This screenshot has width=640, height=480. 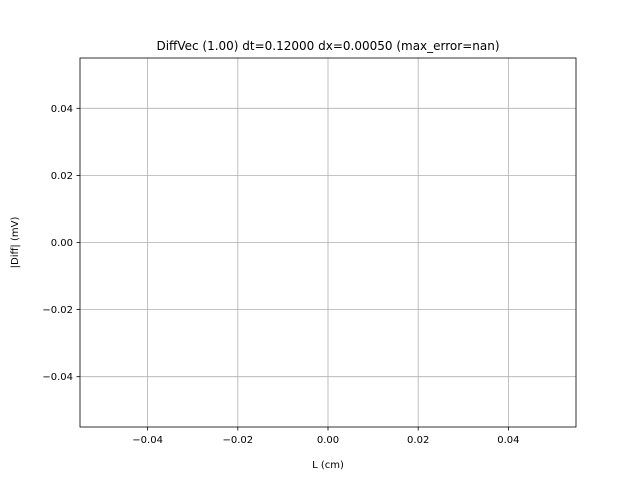 I want to click on x-tick-label: 0.02, so click(x=418, y=440).